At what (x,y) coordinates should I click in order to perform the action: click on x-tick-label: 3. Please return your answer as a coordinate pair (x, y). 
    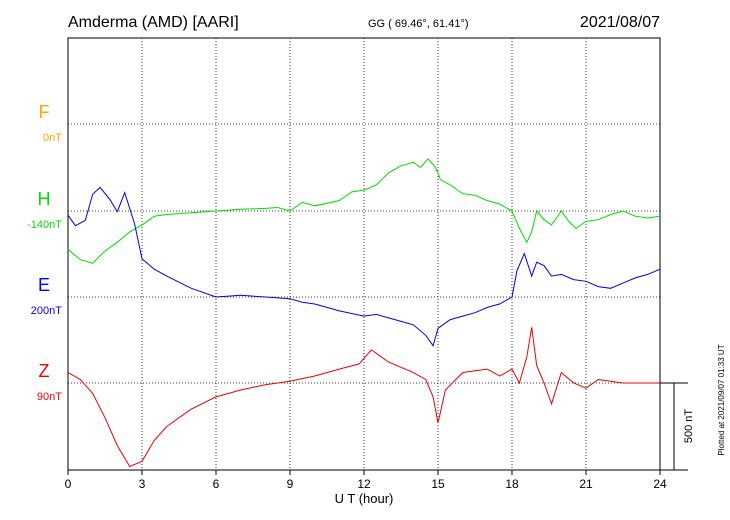
    Looking at the image, I should click on (142, 484).